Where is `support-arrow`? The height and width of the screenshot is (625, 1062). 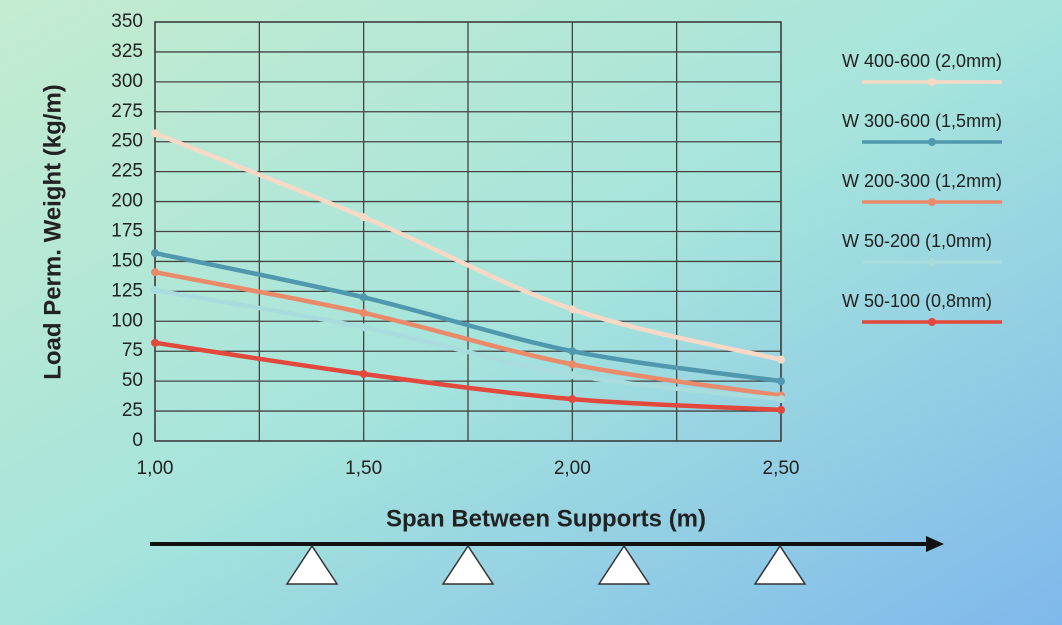
support-arrow is located at coordinates (547, 560).